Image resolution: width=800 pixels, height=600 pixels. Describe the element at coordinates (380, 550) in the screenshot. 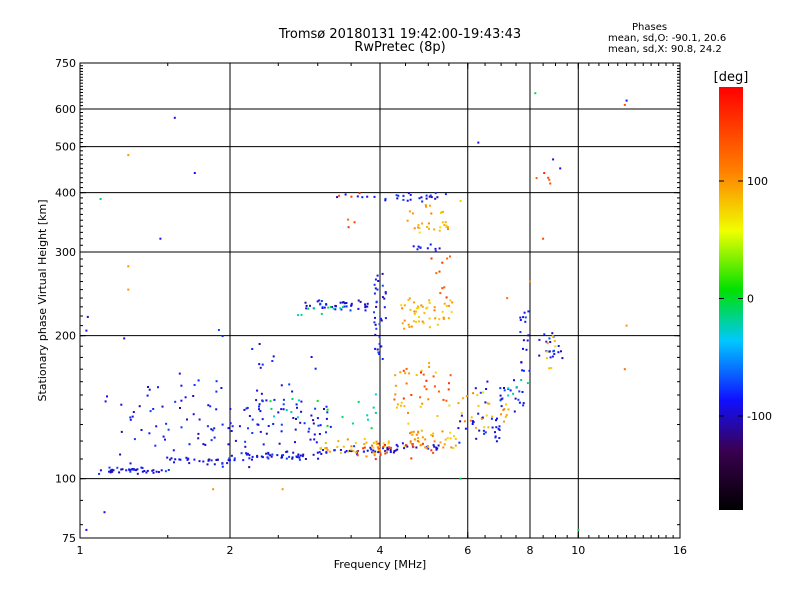

I see `x-tick-label: 4` at that location.